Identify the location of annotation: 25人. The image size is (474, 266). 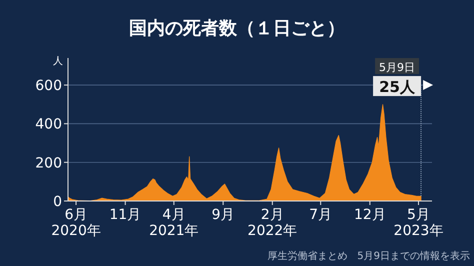
(397, 87).